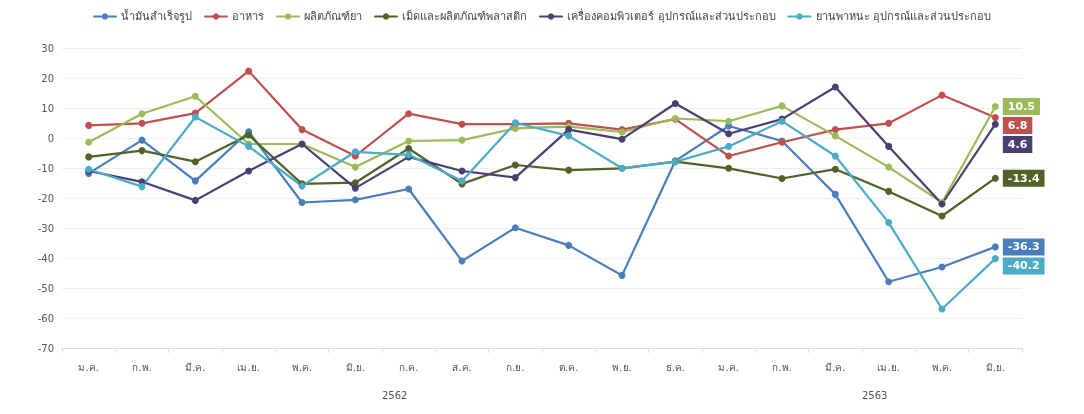 The width and height of the screenshot is (1084, 414). What do you see at coordinates (1023, 178) in the screenshot?
I see `data-label: -13.4` at bounding box center [1023, 178].